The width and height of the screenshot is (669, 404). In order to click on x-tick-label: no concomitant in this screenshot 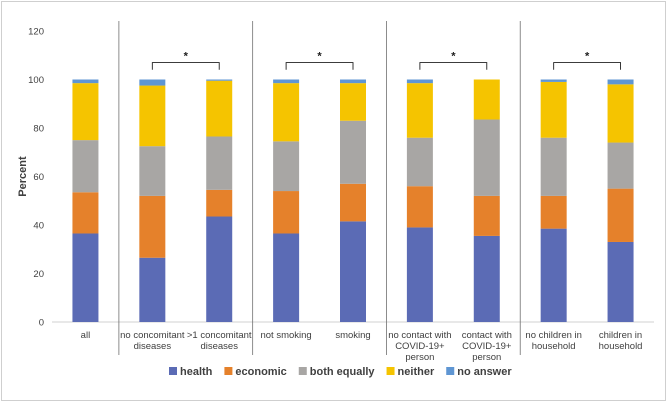, I will do `click(152, 335)`.